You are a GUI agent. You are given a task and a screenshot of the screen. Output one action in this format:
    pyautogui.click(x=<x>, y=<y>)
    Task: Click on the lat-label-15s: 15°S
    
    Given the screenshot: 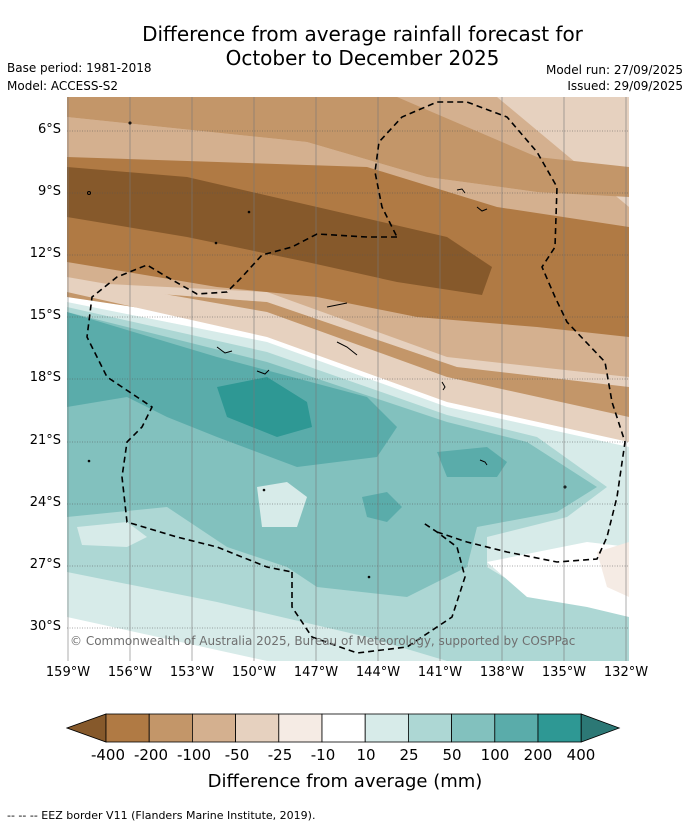 What is the action you would take?
    pyautogui.click(x=45, y=315)
    